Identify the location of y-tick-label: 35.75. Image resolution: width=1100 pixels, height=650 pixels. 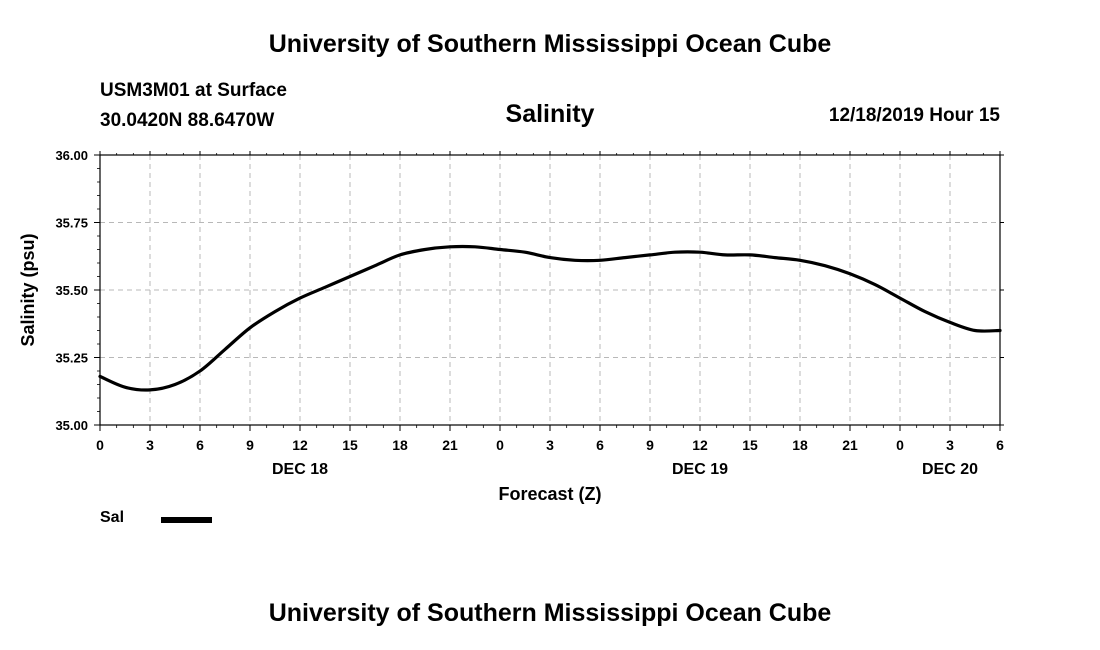
(71, 223).